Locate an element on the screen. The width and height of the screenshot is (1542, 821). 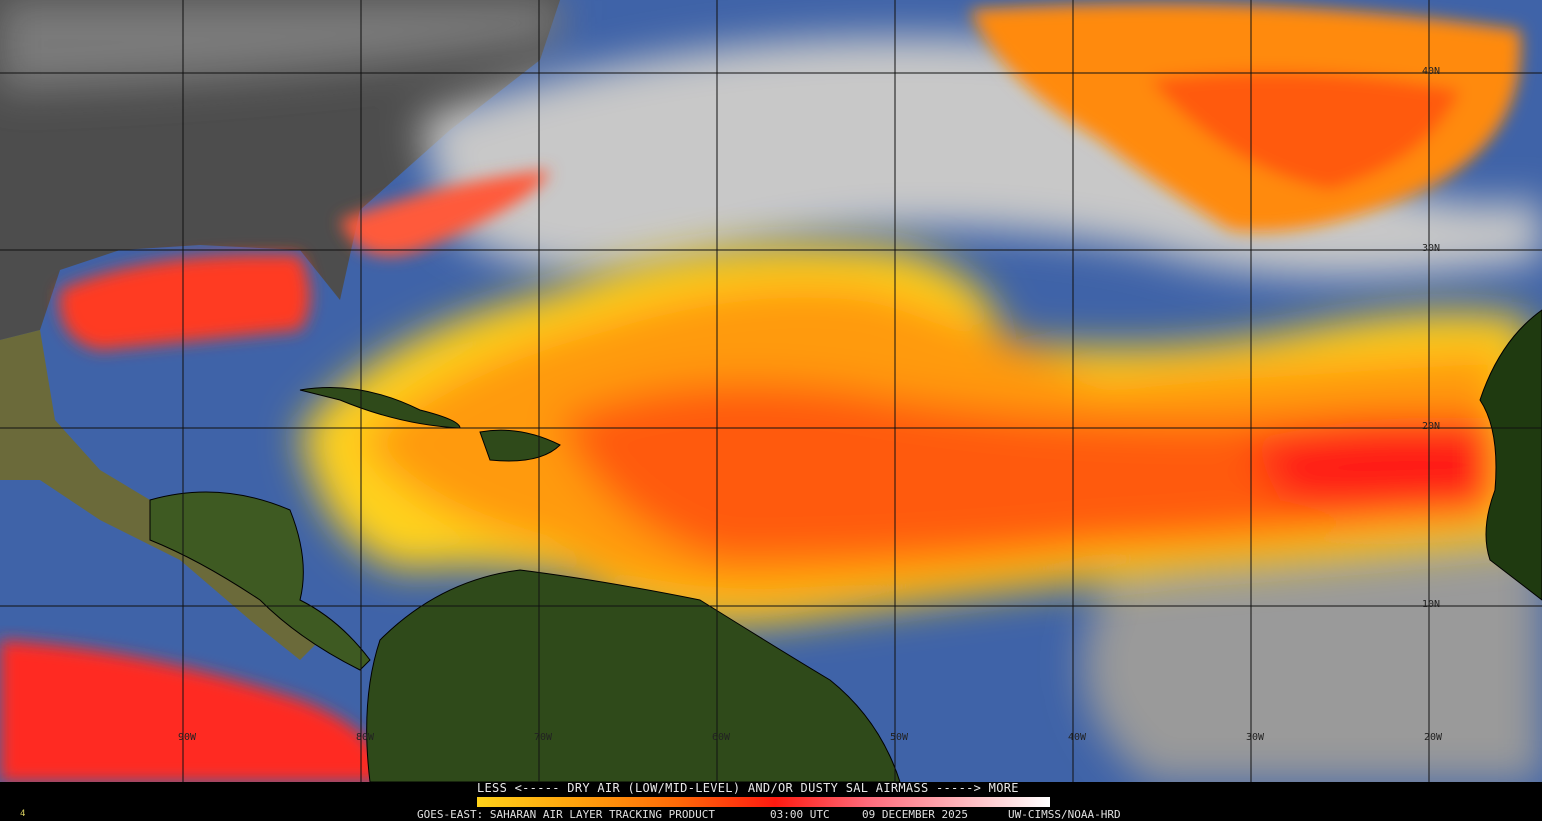
lat-label: 30N is located at coordinates (1431, 248).